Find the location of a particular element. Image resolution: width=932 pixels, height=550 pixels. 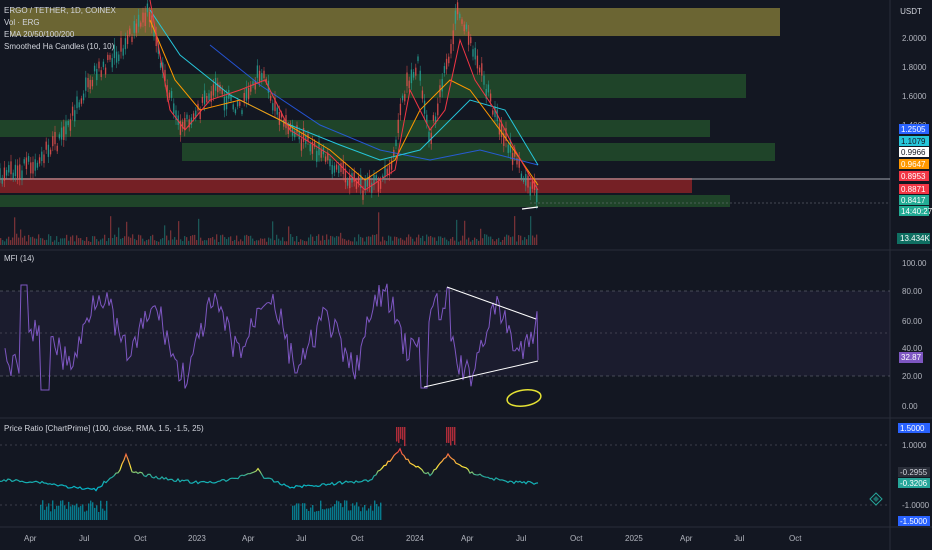

price-tag-label: 1.1079 is located at coordinates (913, 141).